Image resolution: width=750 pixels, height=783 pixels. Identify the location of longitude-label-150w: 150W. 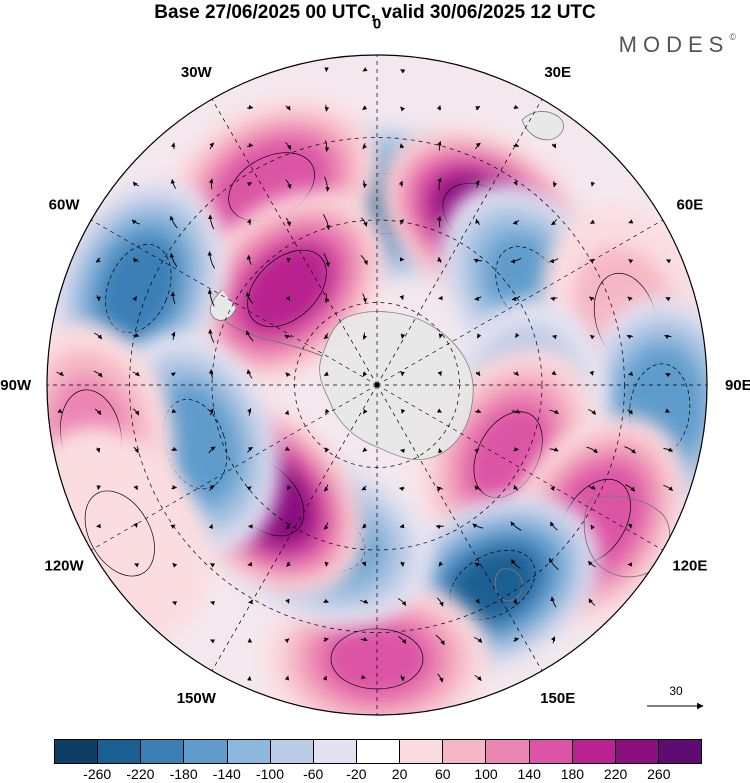
(197, 698).